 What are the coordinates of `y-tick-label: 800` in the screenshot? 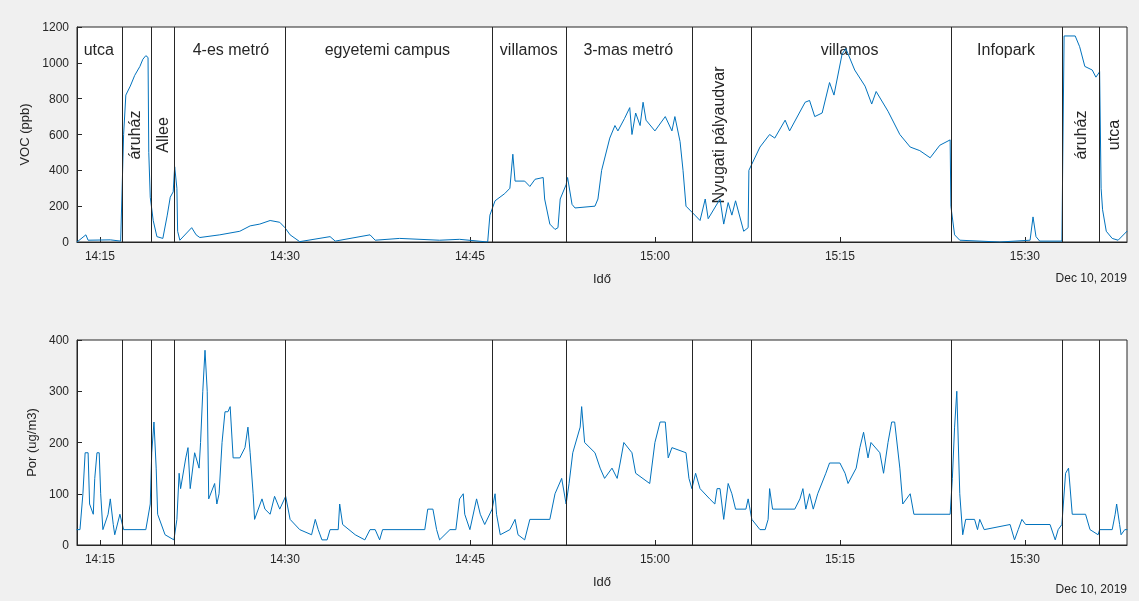 It's located at (59, 98).